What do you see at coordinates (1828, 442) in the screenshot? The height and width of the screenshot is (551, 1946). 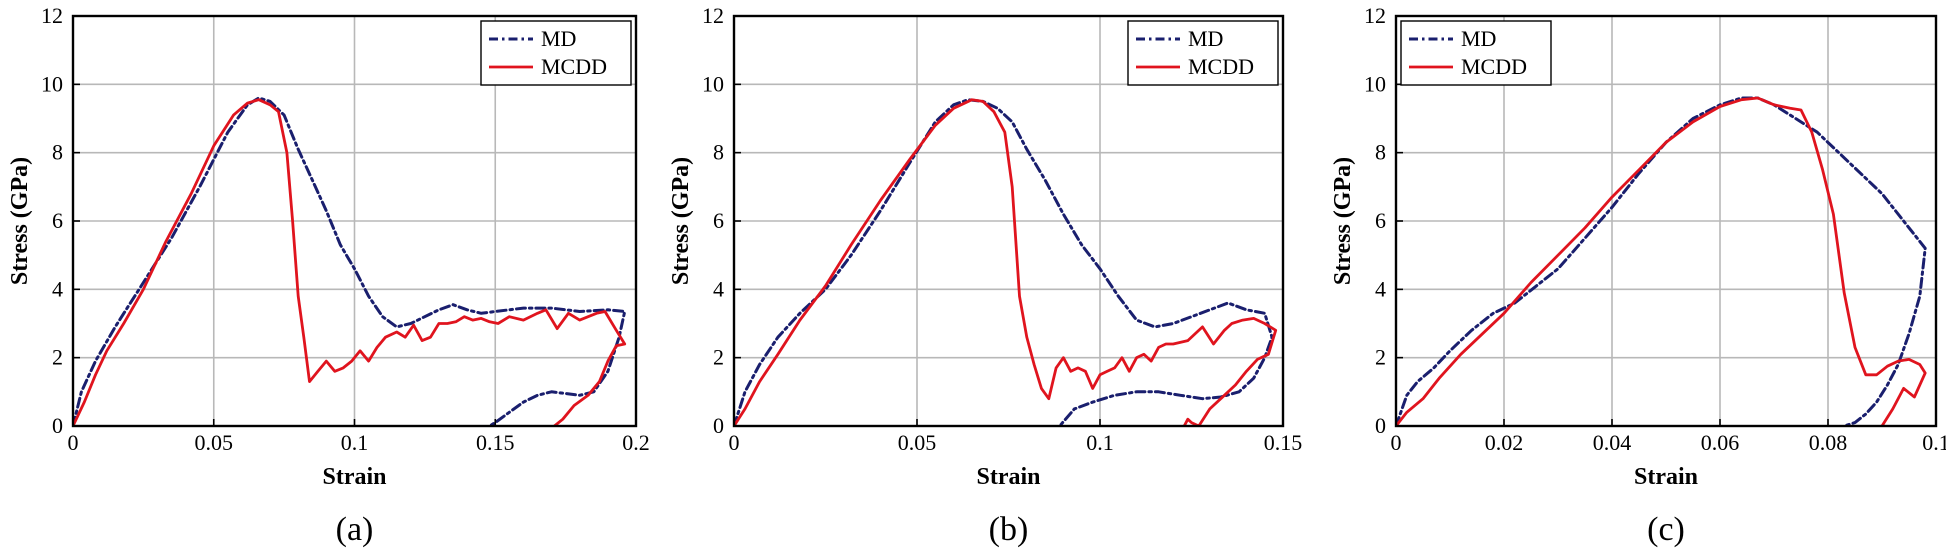 I see `x-tick-label: 0.08` at bounding box center [1828, 442].